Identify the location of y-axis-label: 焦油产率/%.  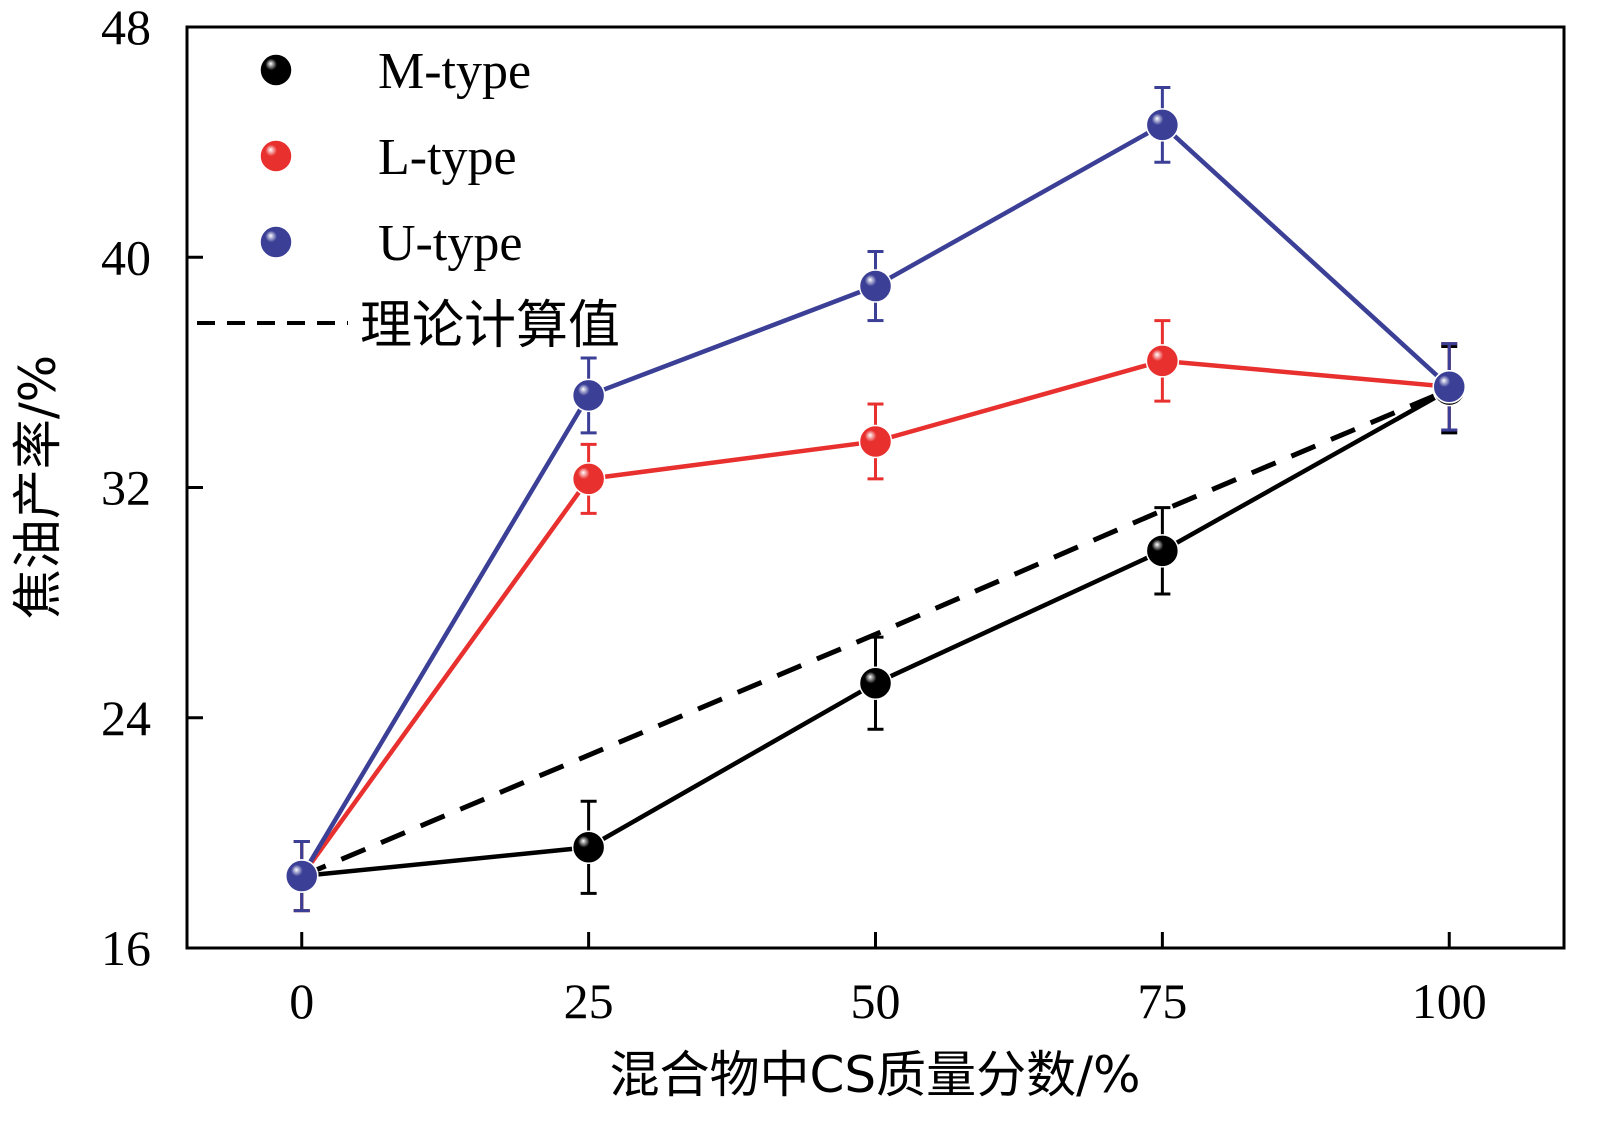
(38, 487).